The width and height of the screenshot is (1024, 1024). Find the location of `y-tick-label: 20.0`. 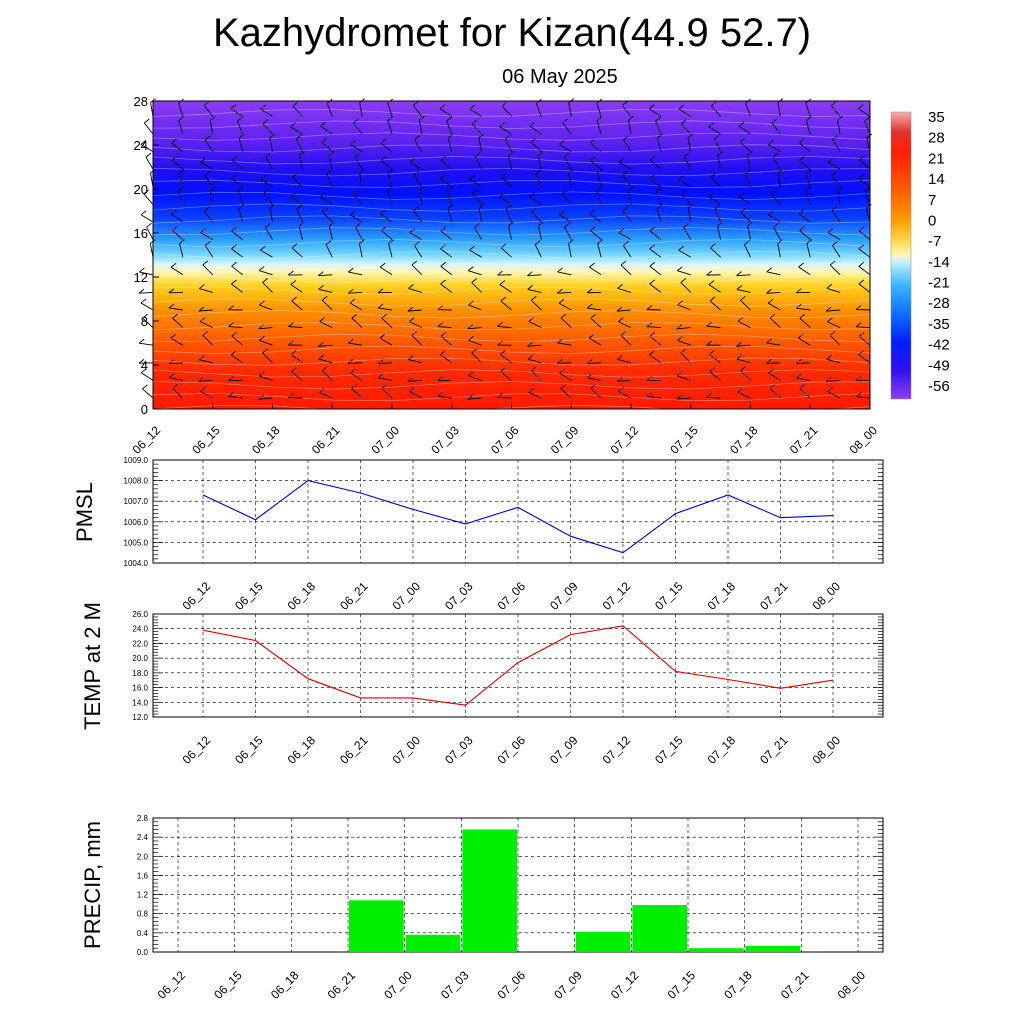

y-tick-label: 20.0 is located at coordinates (140, 658).